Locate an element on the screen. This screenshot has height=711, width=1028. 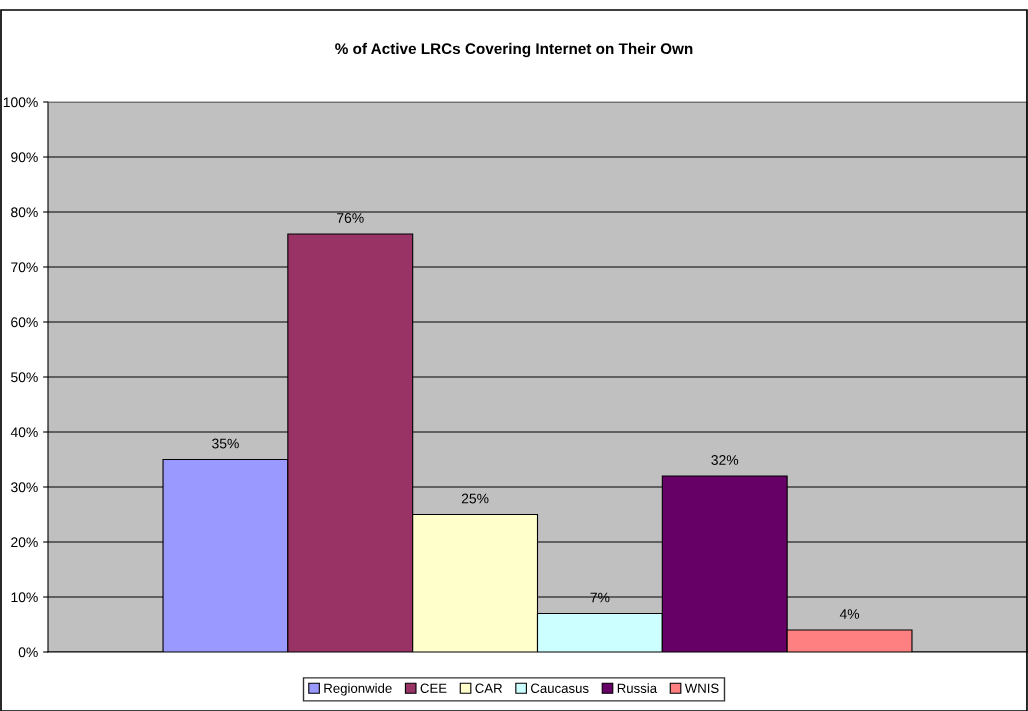
data-label: 32% is located at coordinates (725, 460).